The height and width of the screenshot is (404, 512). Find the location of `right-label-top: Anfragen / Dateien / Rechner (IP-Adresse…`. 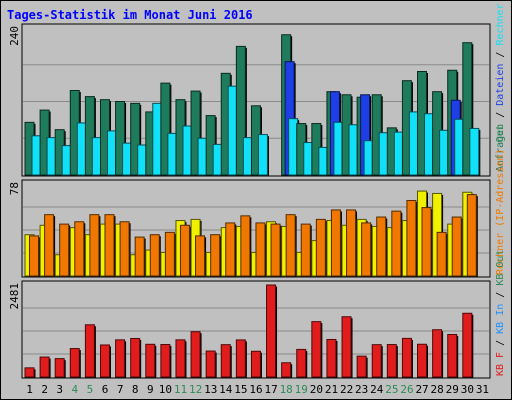

right-label-top: Anfragen / Dateien / Rechner (IP-Adresse… is located at coordinates (500, 86).